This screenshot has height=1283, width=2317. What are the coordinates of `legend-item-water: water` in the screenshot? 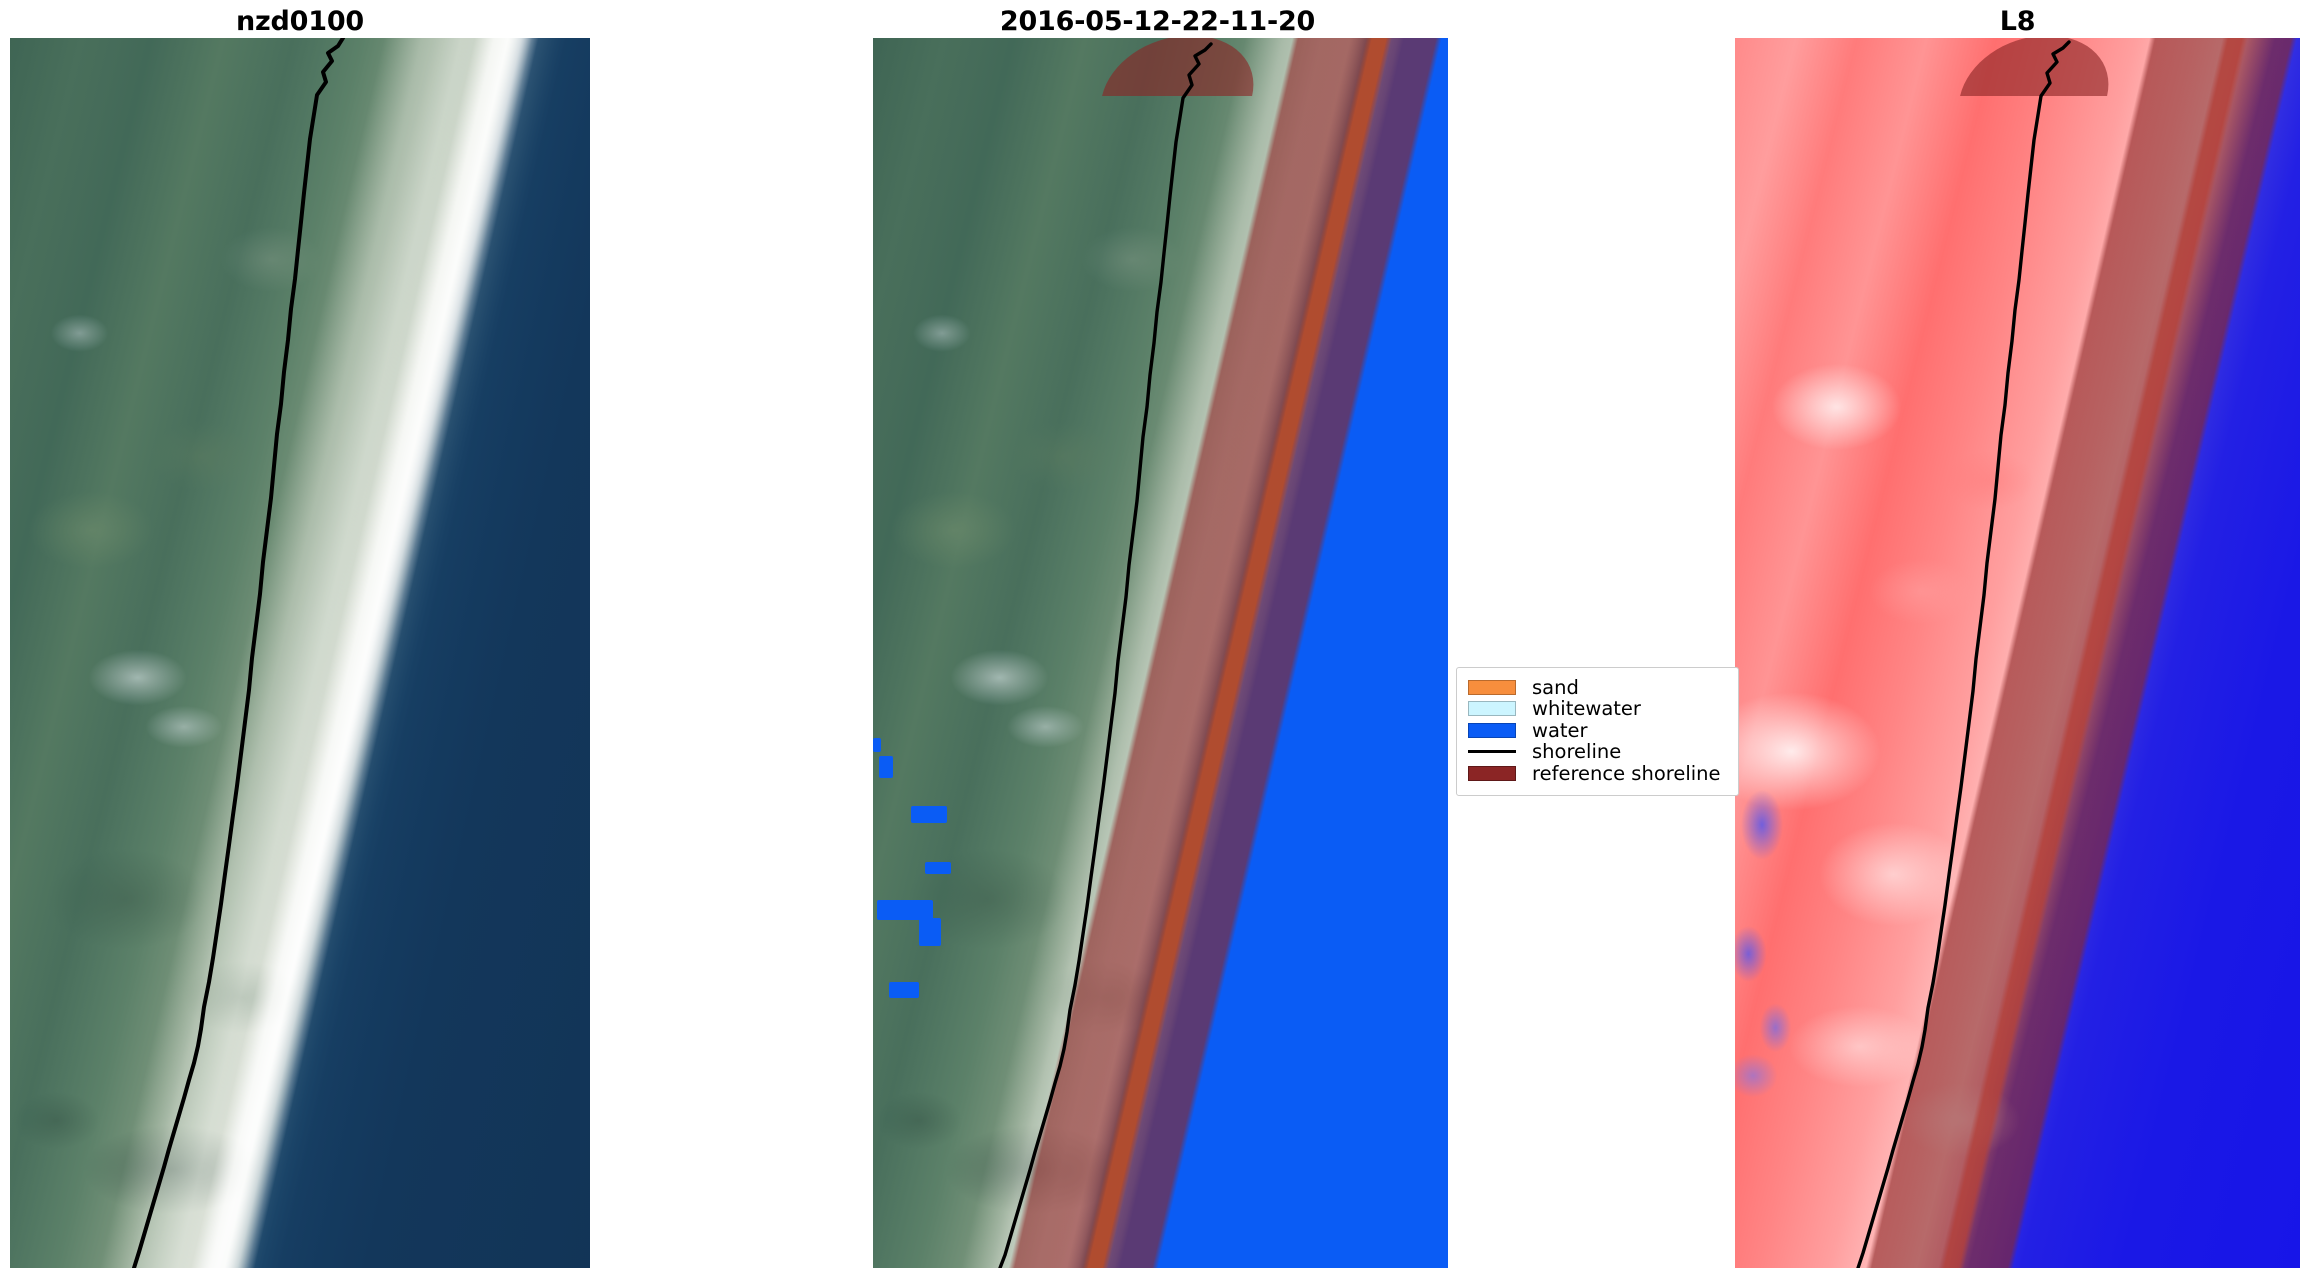 It's located at (1597, 730).